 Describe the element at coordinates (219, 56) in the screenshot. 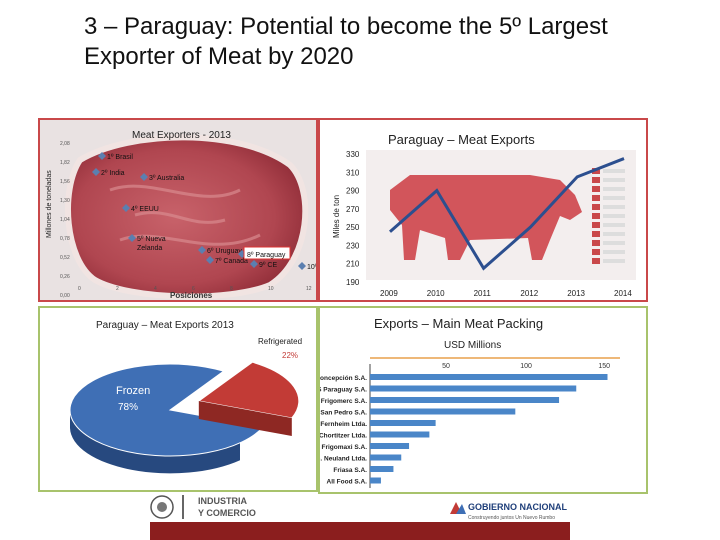

I see `title-line-2: Exporter of Meat by 2020` at that location.